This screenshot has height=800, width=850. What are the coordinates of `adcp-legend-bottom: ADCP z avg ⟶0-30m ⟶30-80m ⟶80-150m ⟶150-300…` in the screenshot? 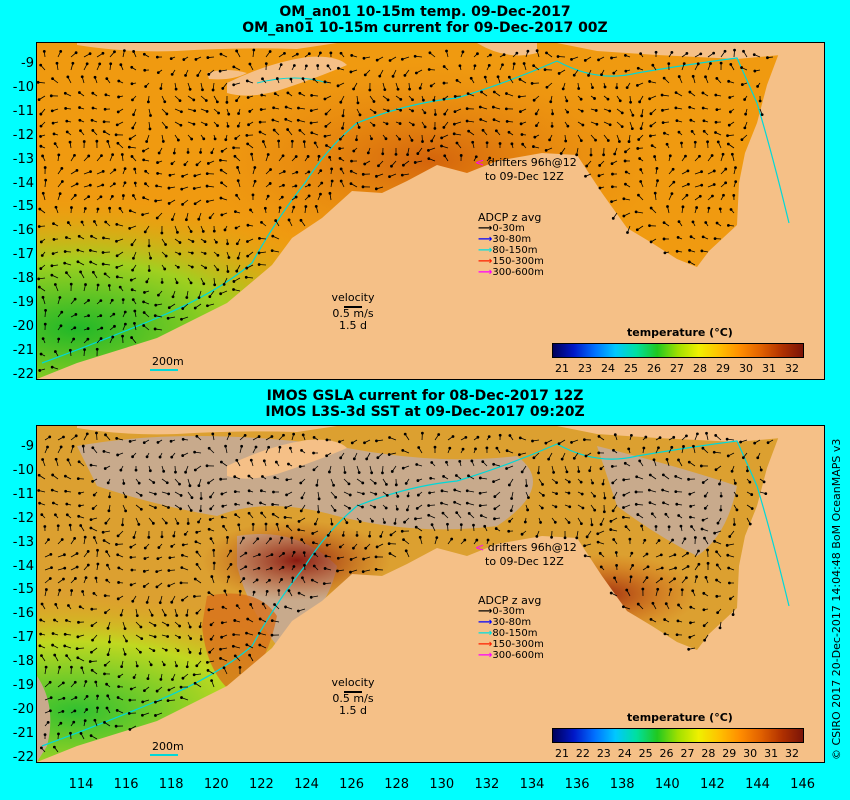 It's located at (511, 628).